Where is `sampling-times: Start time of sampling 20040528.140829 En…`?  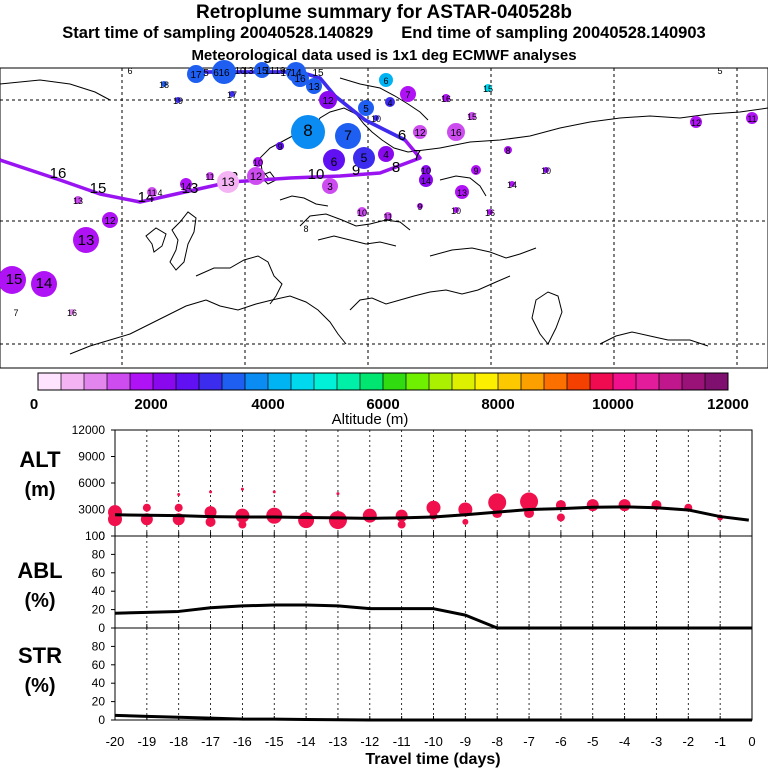
sampling-times: Start time of sampling 20040528.140829 En… is located at coordinates (384, 33).